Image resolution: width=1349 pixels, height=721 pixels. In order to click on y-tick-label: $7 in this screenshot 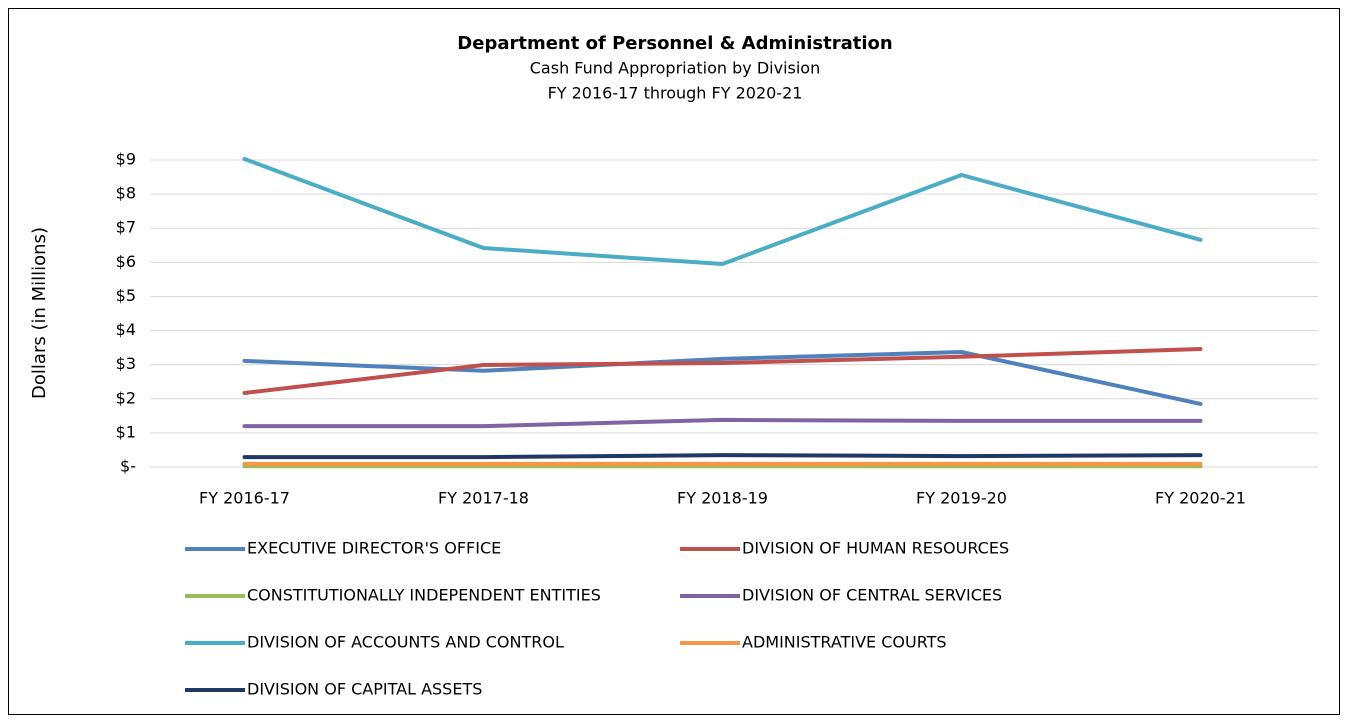, I will do `click(126, 227)`.